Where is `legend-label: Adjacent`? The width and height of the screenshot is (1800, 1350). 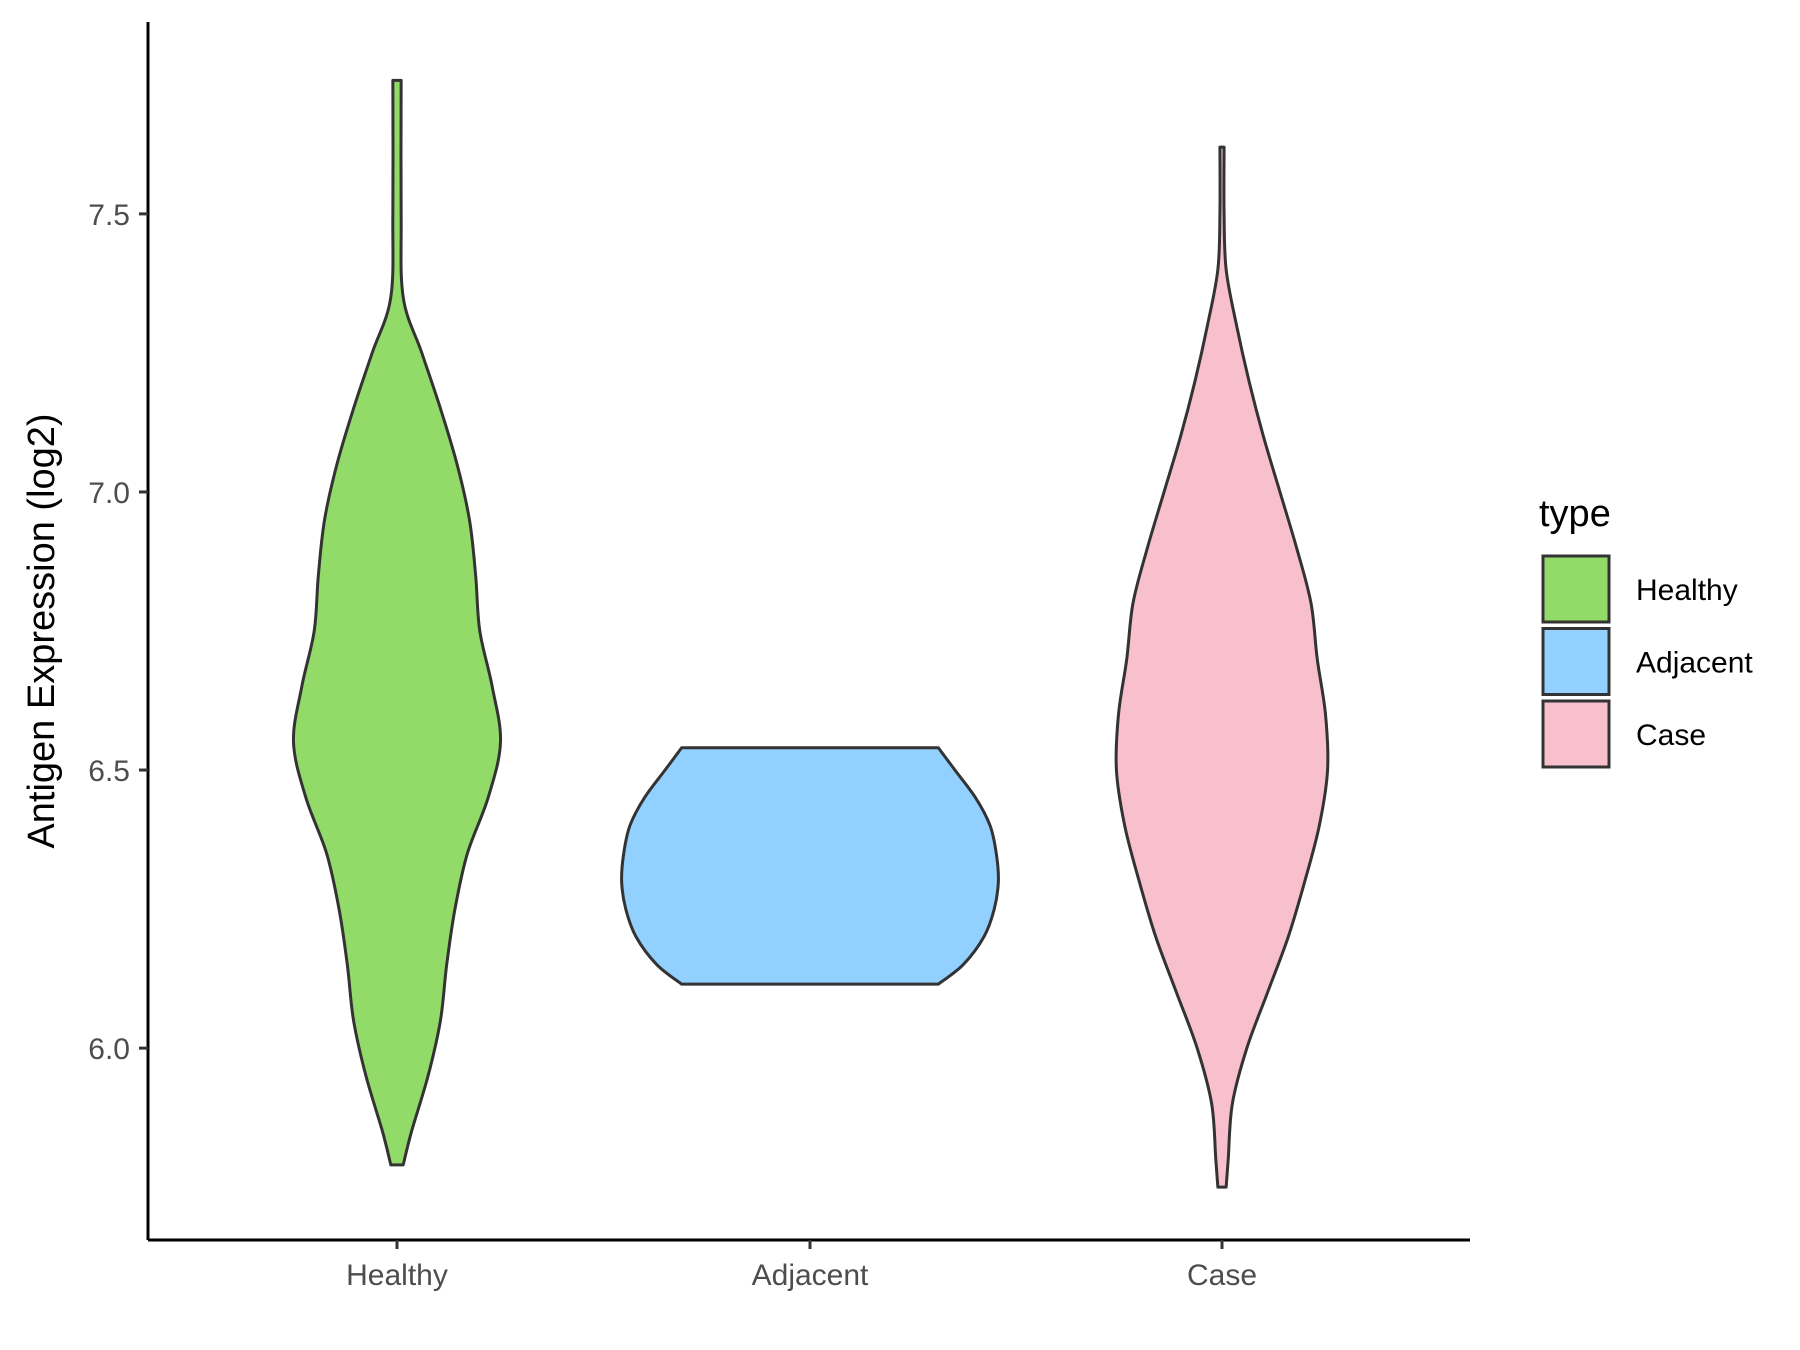
legend-label: Adjacent is located at coordinates (1694, 663).